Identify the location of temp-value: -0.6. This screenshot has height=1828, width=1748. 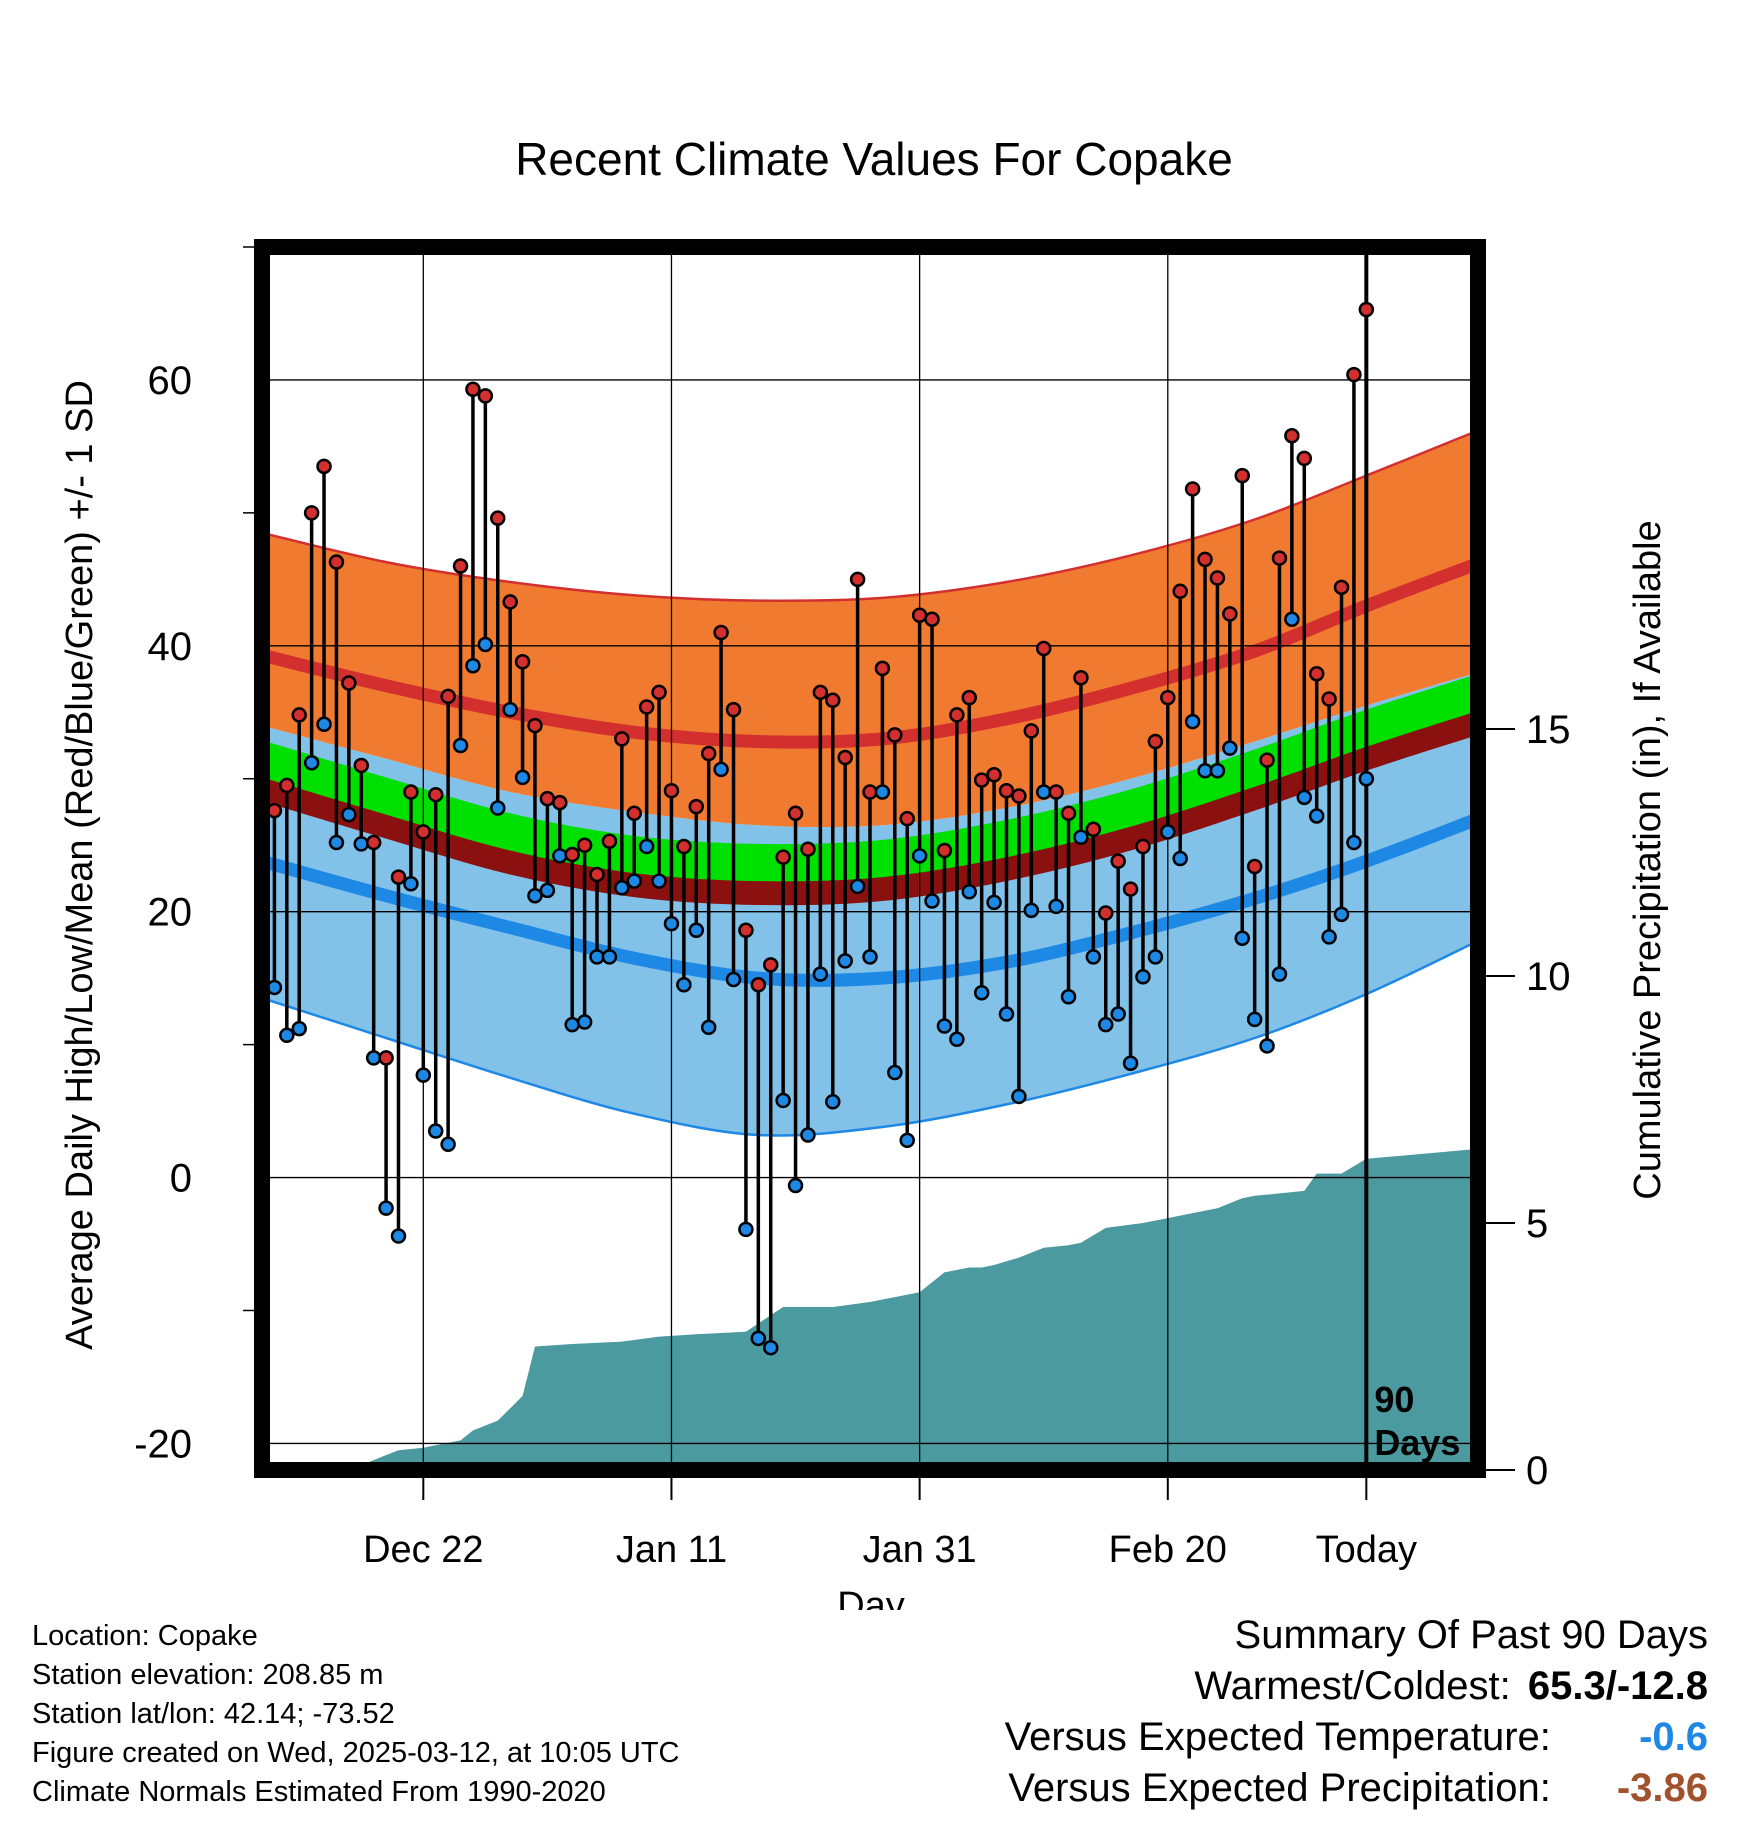
(1673, 1737).